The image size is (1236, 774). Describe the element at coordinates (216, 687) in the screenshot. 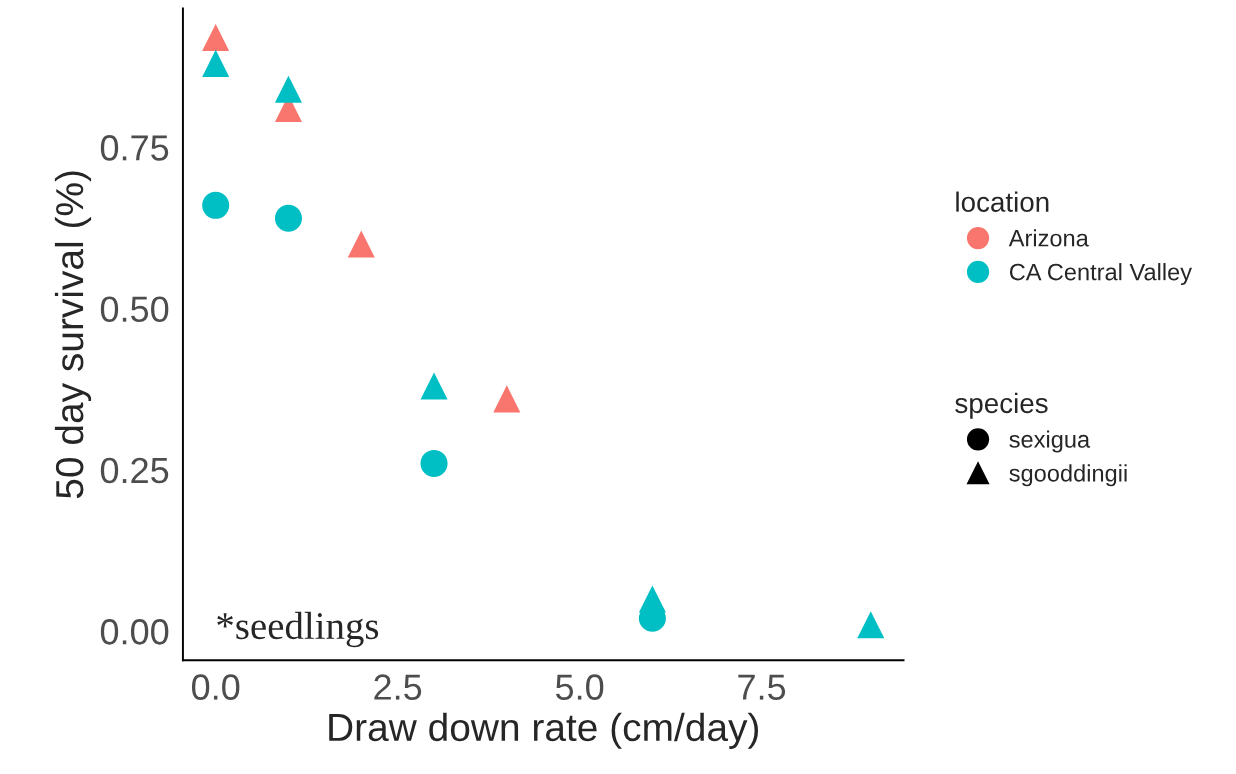

I see `x-tick-label: 0.0` at that location.